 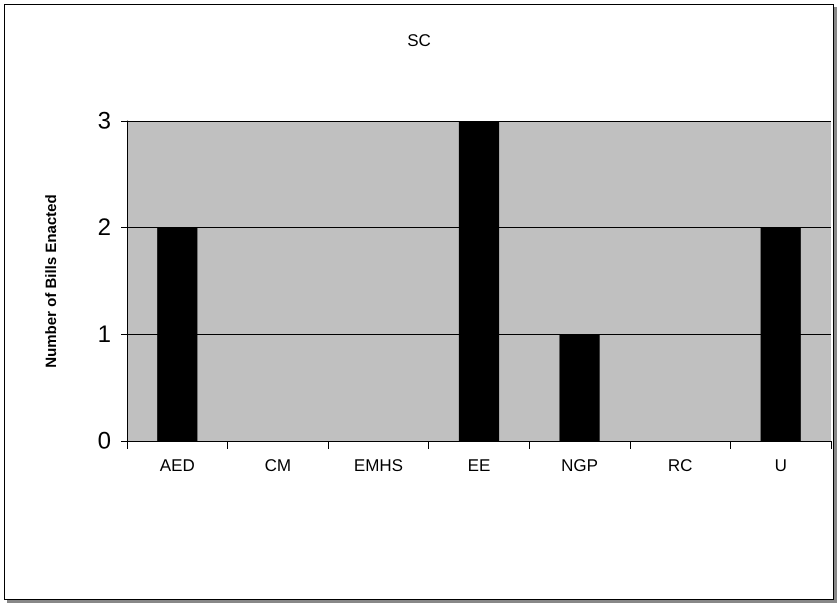 I want to click on x-tick-label: AED, so click(x=177, y=465).